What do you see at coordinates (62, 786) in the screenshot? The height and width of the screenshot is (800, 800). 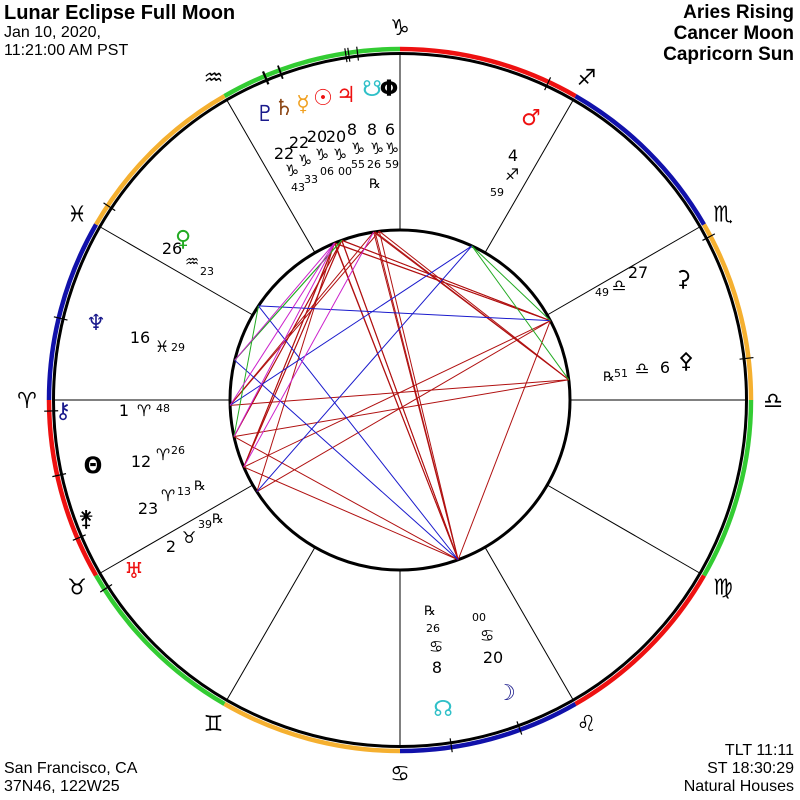 I see `location-coords: 37N46, 122W25` at bounding box center [62, 786].